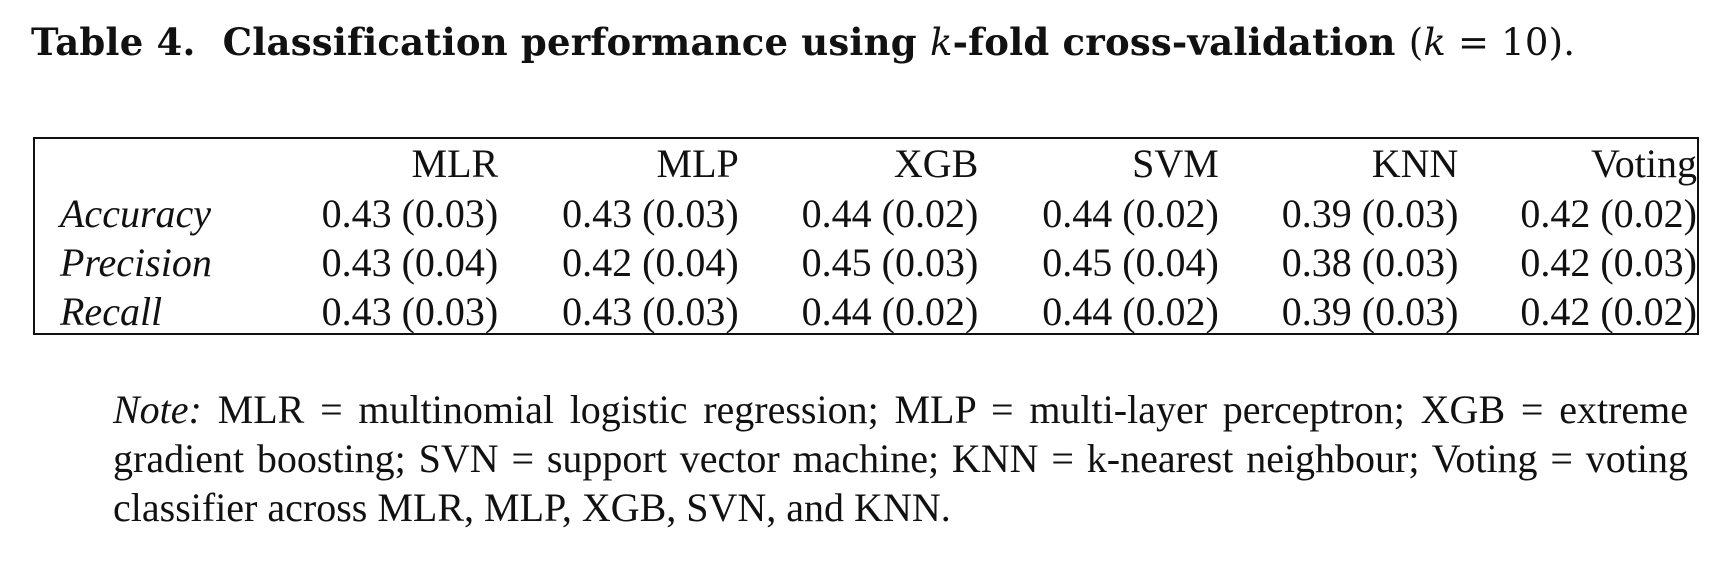 The height and width of the screenshot is (574, 1730). Describe the element at coordinates (569, 42) in the screenshot. I see `caption-text-before: Classification performance using` at that location.